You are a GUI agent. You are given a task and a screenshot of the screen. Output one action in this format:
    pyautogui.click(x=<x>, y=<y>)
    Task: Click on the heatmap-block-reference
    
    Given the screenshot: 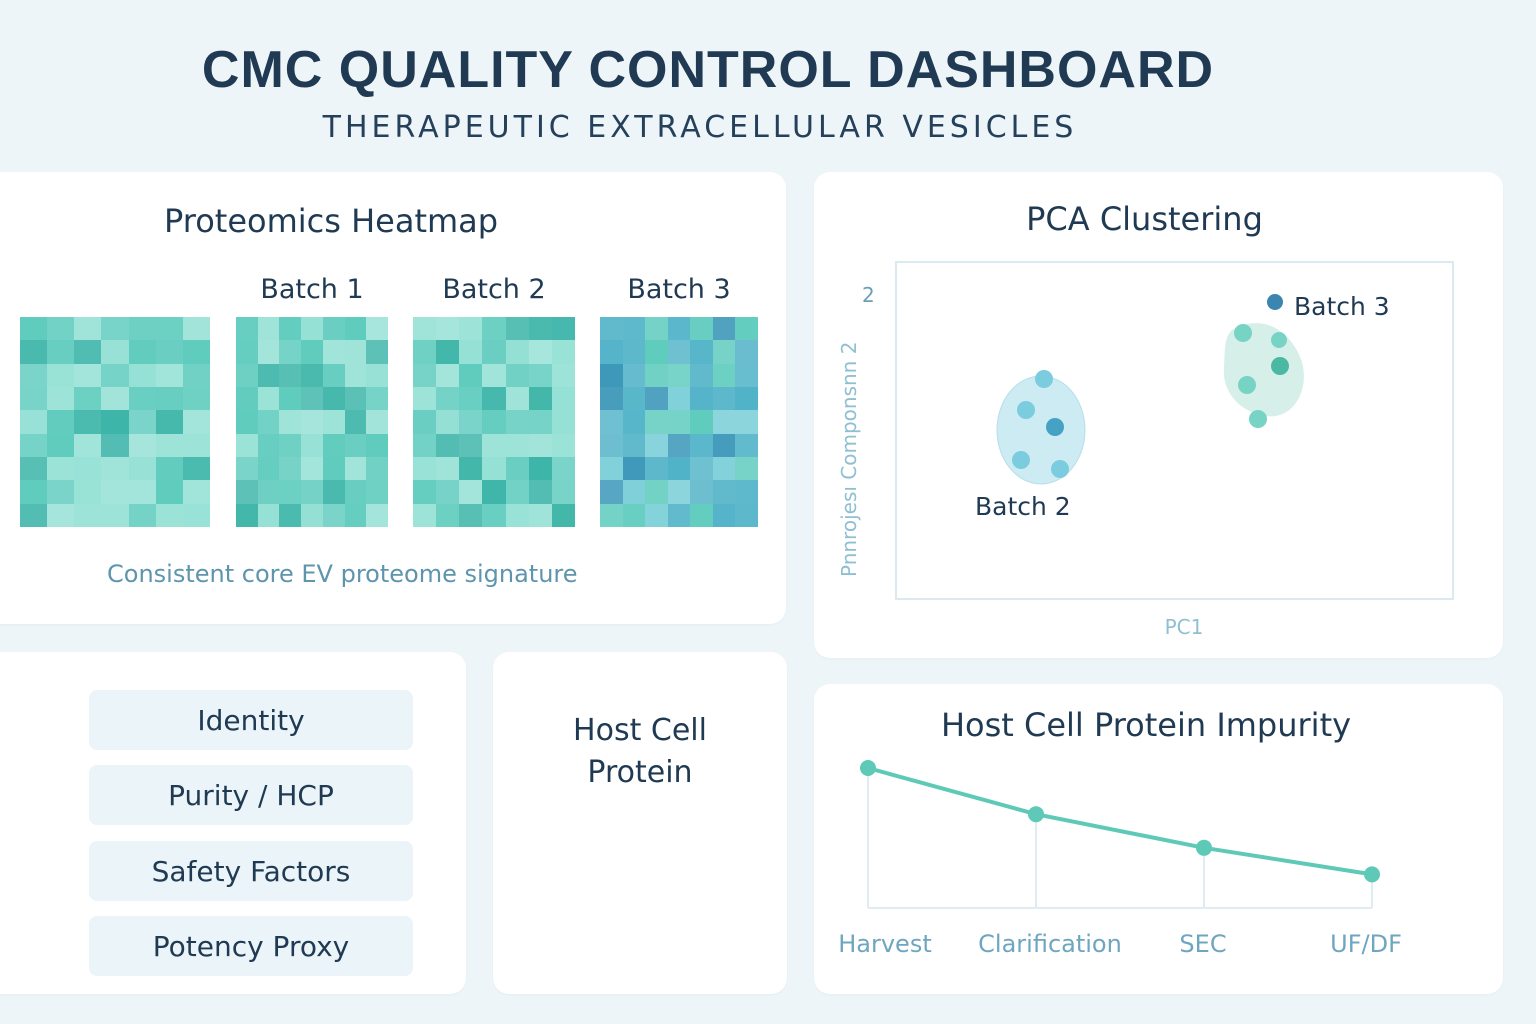 What is the action you would take?
    pyautogui.click(x=115, y=422)
    